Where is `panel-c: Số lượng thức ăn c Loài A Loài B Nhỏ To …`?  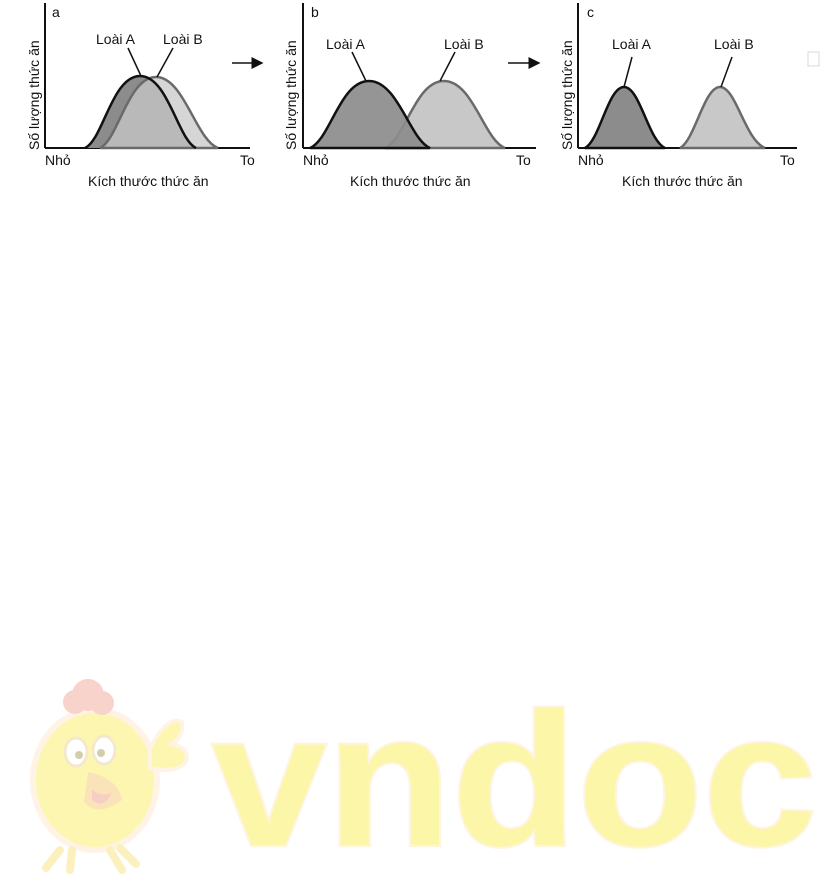 panel-c: Số lượng thức ăn c Loài A Loài B Nhỏ To … is located at coordinates (678, 96).